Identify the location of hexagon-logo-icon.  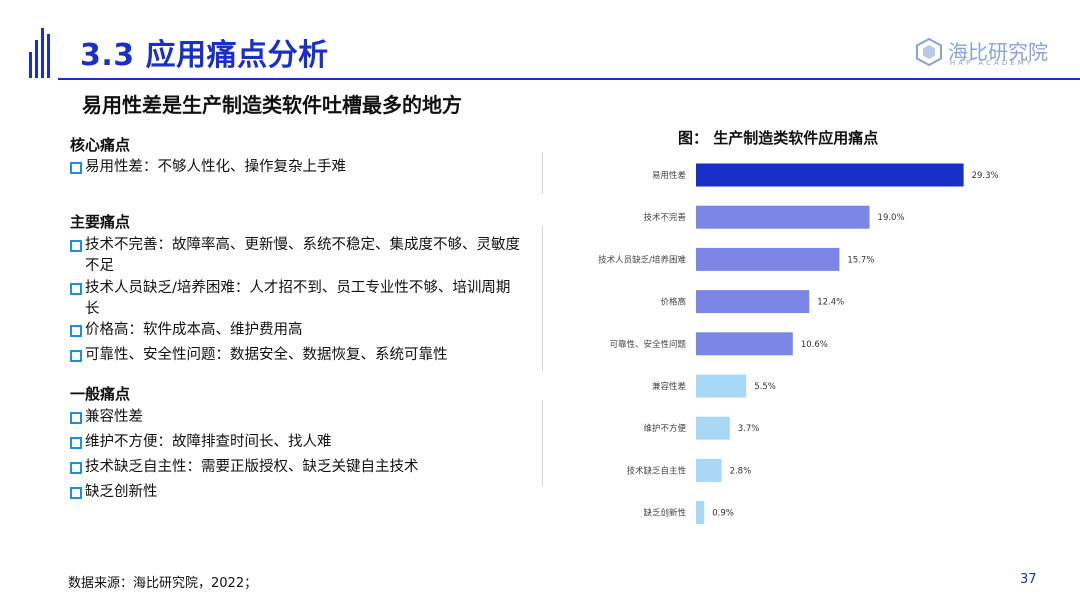
(929, 52).